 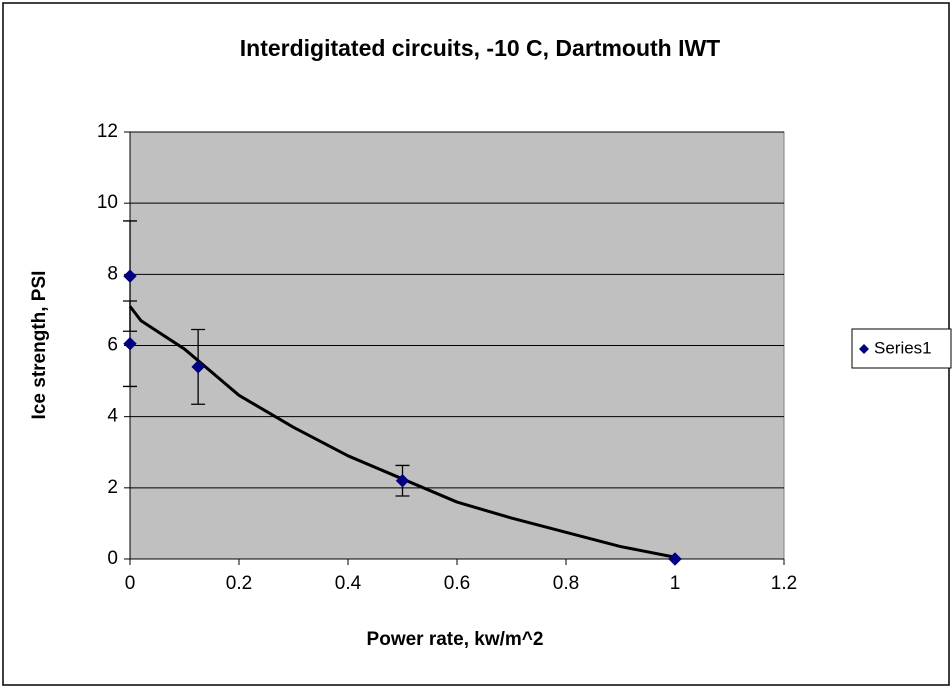 What do you see at coordinates (112, 558) in the screenshot?
I see `y-tick-label: 0` at bounding box center [112, 558].